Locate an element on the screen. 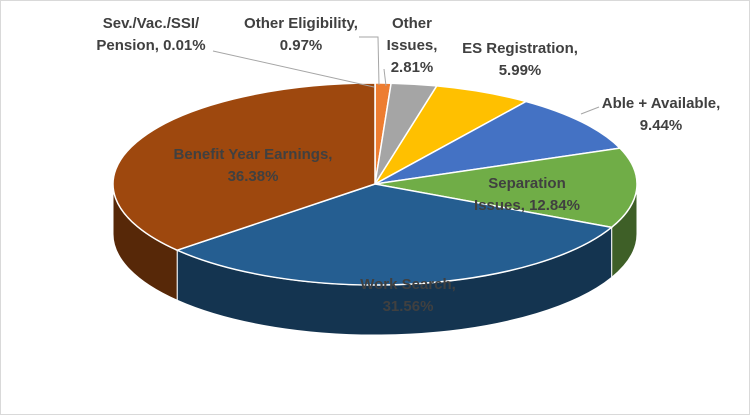 Image resolution: width=750 pixels, height=416 pixels. leader-line-able-available is located at coordinates (590, 110).